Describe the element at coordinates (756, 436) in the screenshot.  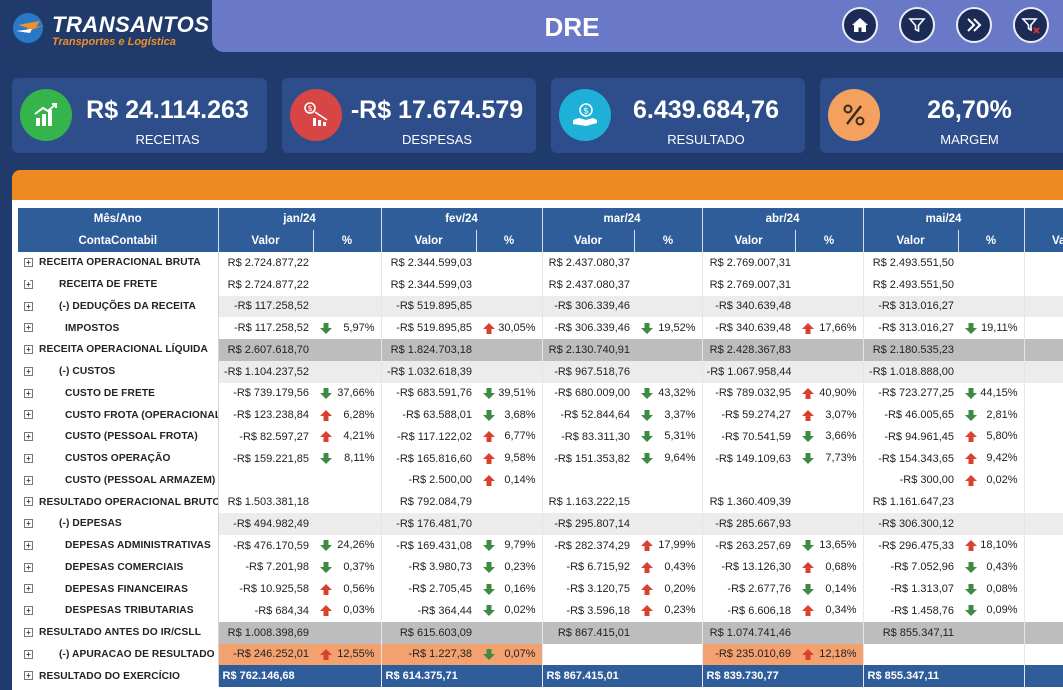
I see `value-cell: -R$ 70.541,59` at that location.